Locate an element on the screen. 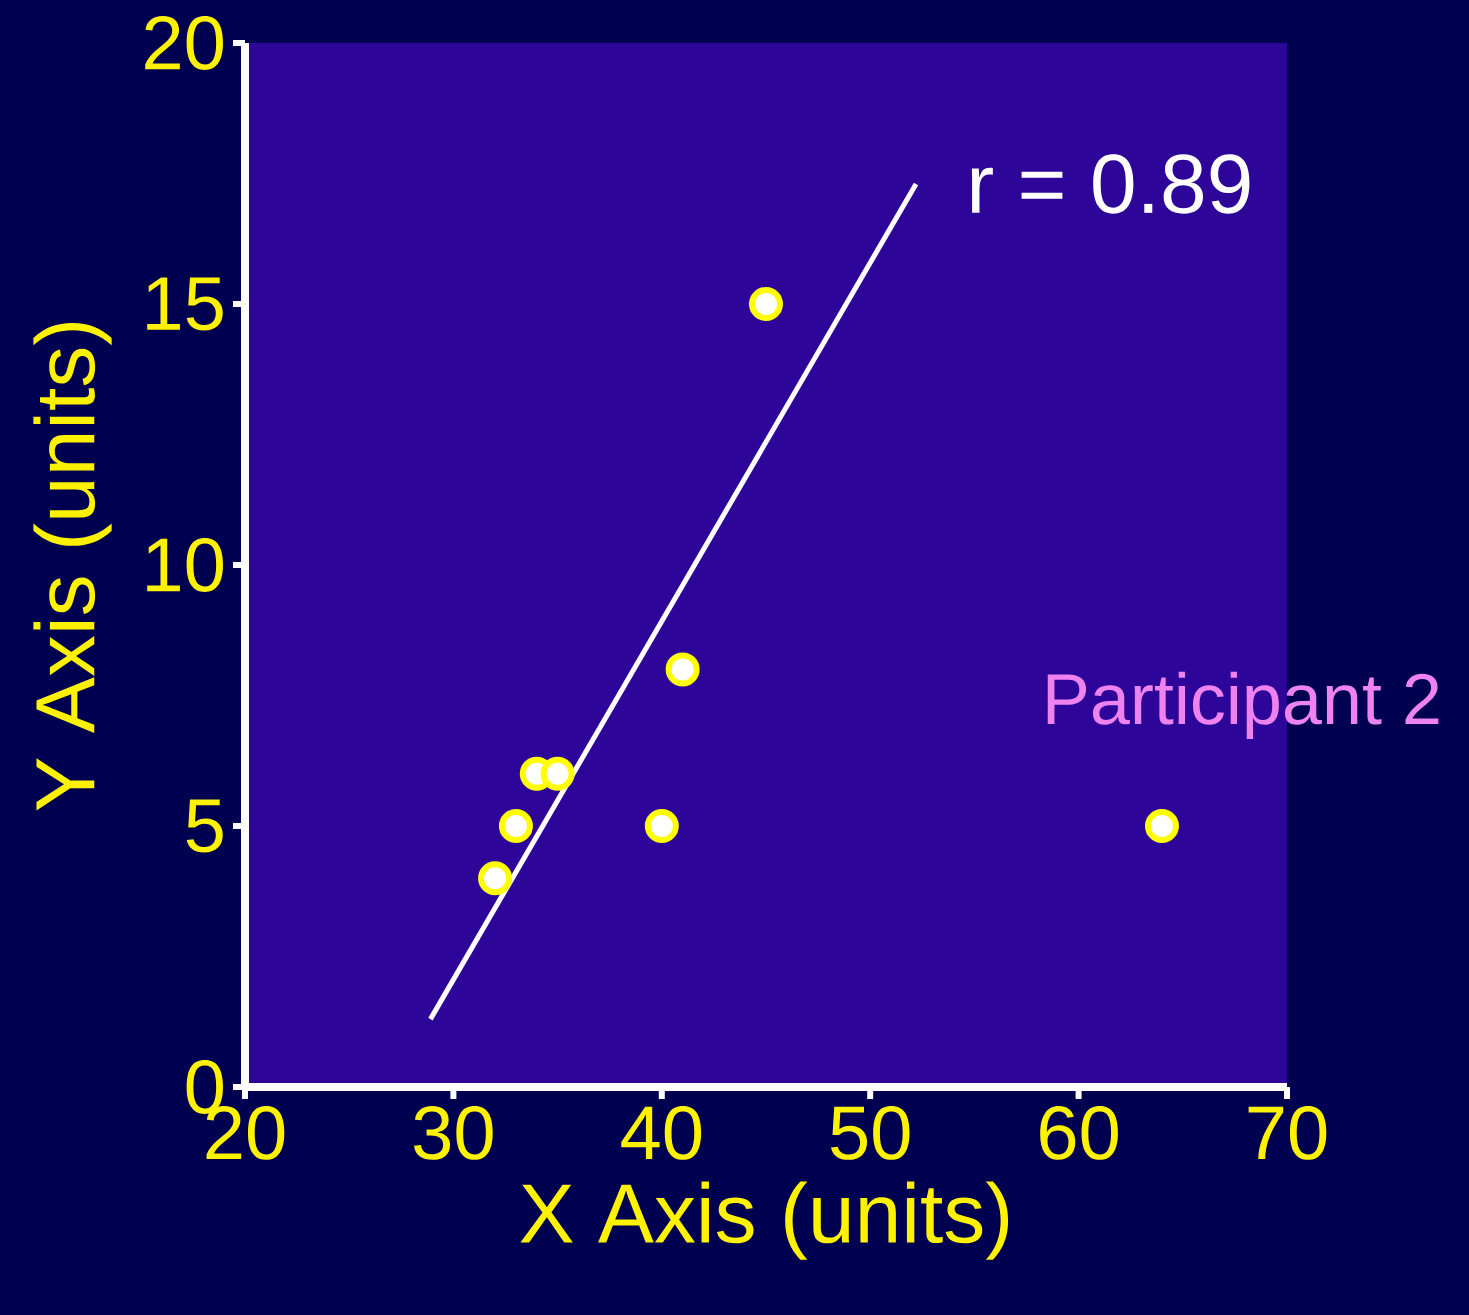 This screenshot has height=1315, width=1469. x-tick-label: 60 is located at coordinates (1079, 1133).